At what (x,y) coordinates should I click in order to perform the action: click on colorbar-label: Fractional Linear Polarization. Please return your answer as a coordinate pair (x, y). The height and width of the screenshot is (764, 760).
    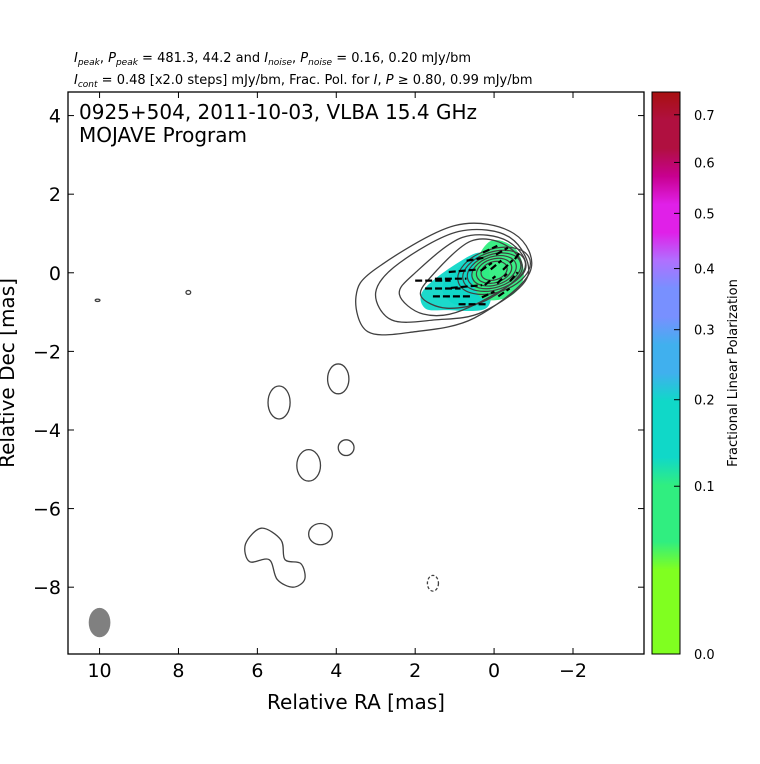
    Looking at the image, I should click on (733, 373).